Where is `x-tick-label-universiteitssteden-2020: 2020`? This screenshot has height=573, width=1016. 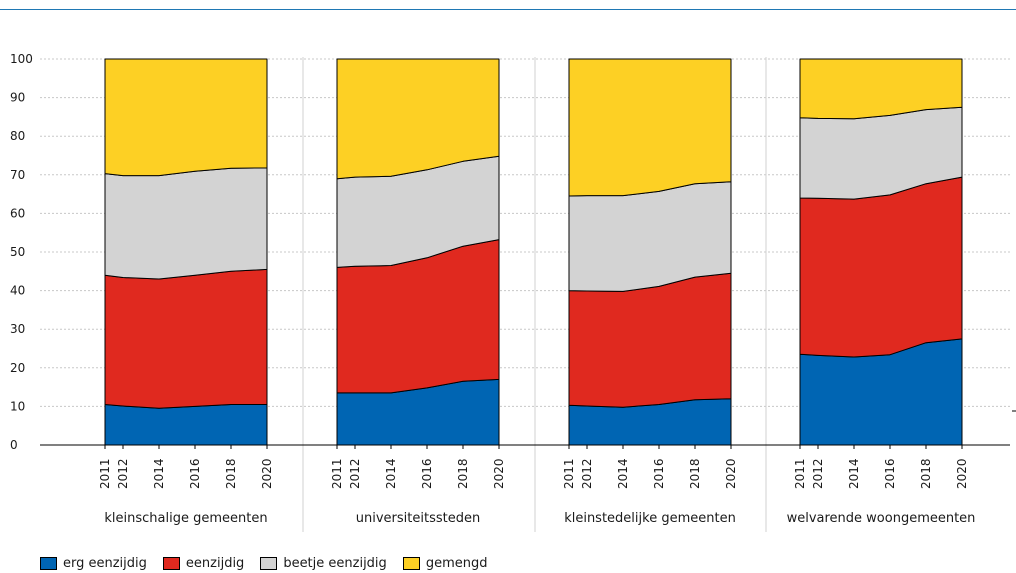 x-tick-label-universiteitssteden-2020: 2020 is located at coordinates (499, 473).